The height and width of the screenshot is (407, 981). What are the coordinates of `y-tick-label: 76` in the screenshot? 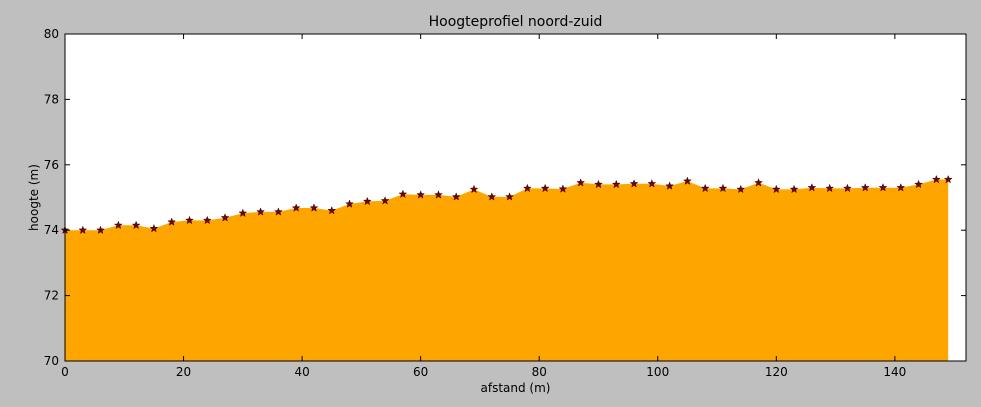 It's located at (51, 165).